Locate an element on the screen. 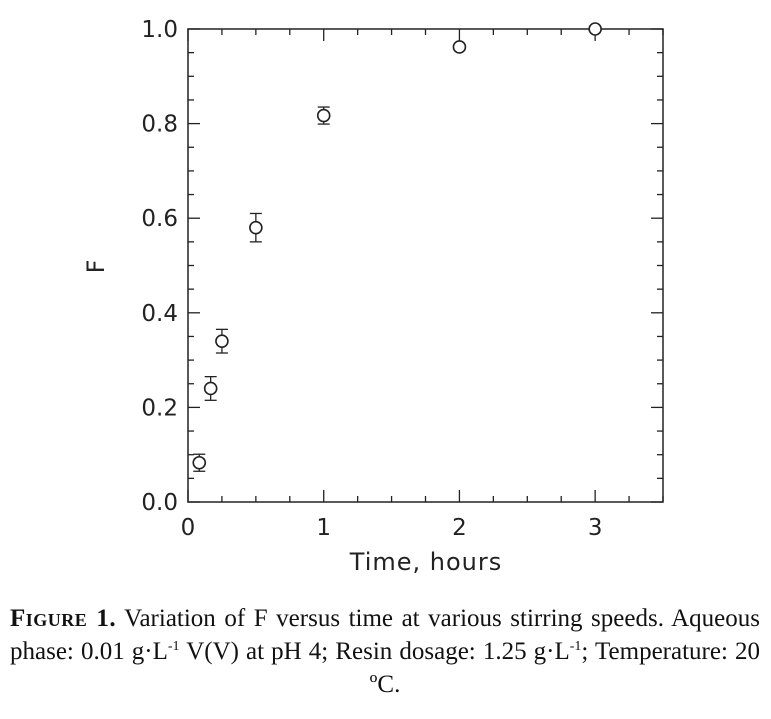 This screenshot has height=719, width=771. x-tick-label: 3 is located at coordinates (595, 528).